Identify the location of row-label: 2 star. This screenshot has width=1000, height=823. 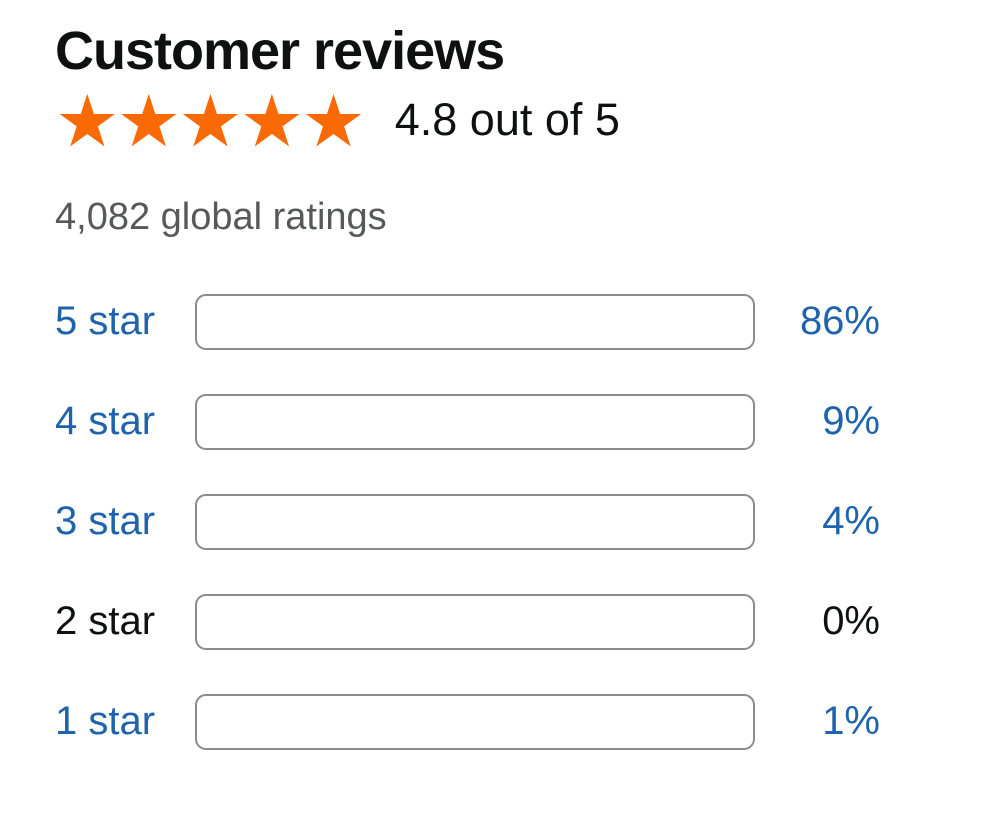
(105, 621).